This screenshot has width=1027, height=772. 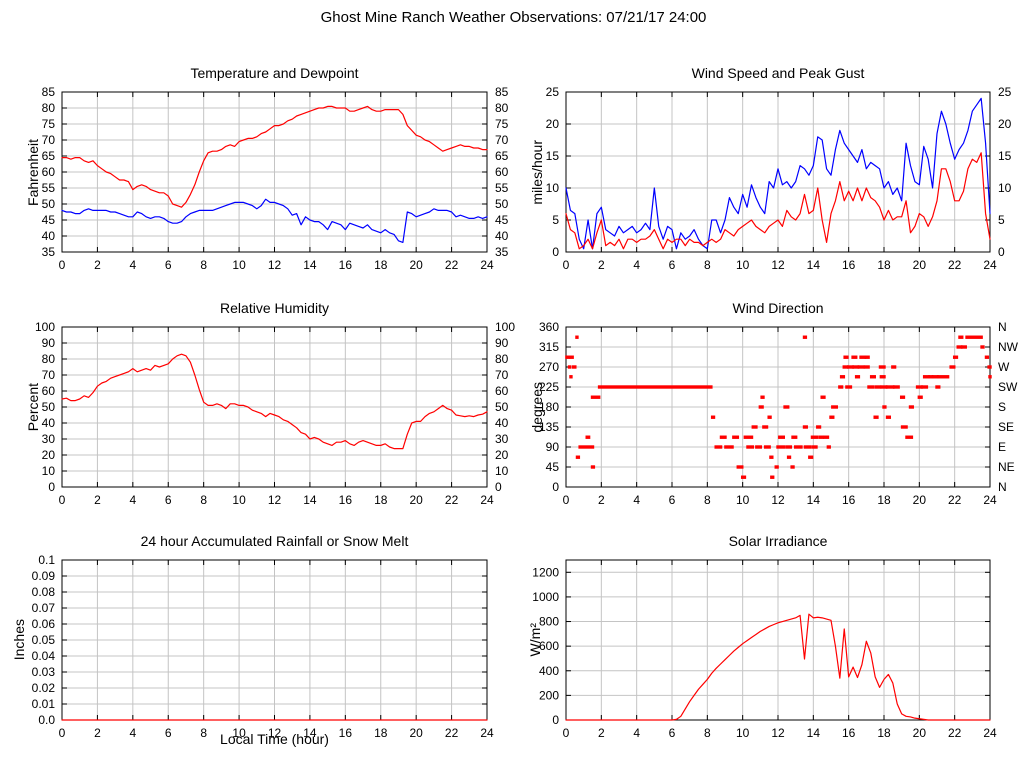 What do you see at coordinates (49, 188) in the screenshot?
I see `svg-text: 55` at bounding box center [49, 188].